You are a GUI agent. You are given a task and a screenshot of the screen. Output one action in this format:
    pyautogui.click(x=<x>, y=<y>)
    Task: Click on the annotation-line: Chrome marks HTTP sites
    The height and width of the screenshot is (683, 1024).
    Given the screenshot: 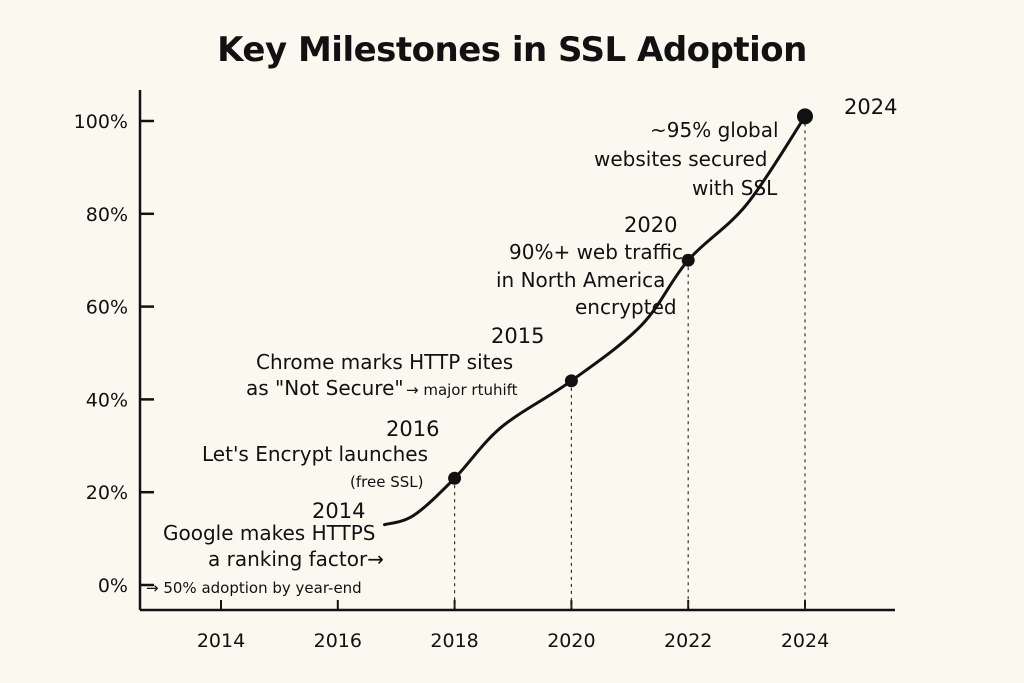 What is the action you would take?
    pyautogui.click(x=384, y=362)
    